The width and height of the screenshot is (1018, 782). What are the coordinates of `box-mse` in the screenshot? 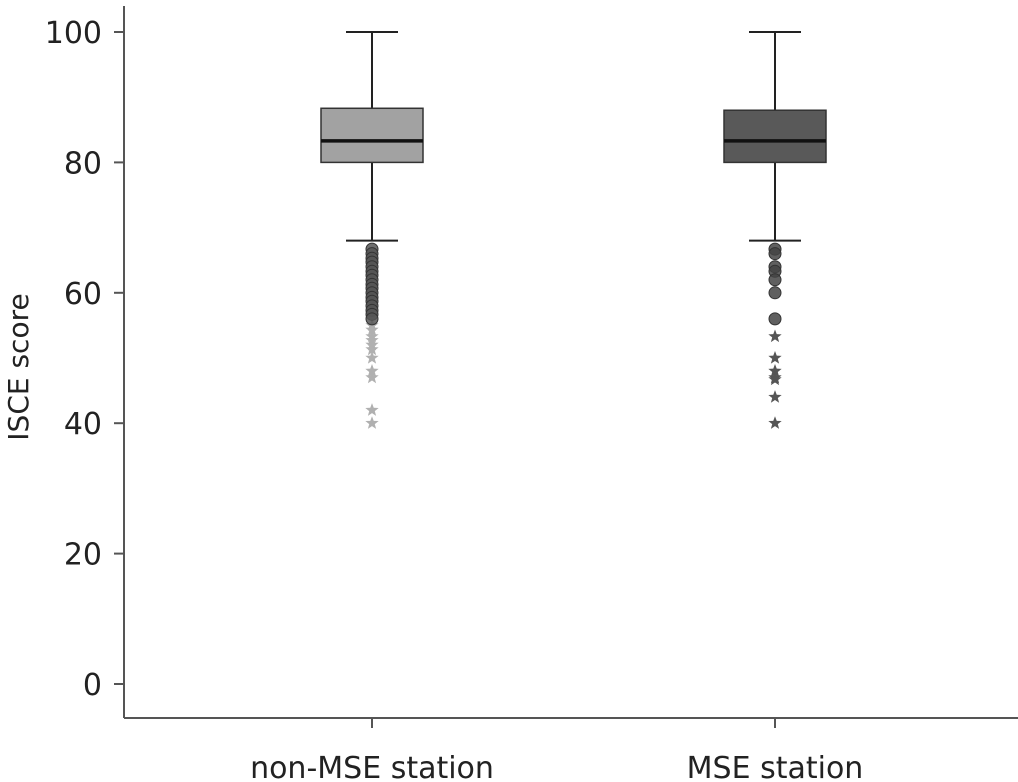 It's located at (775, 230).